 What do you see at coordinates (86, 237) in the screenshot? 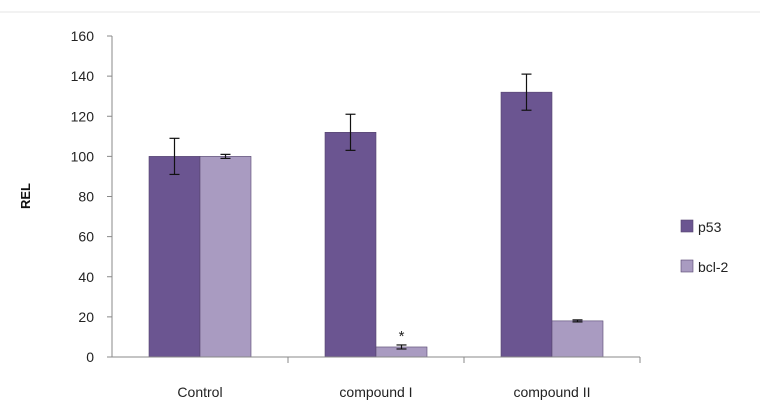
I see `y-tick-label: 60` at bounding box center [86, 237].